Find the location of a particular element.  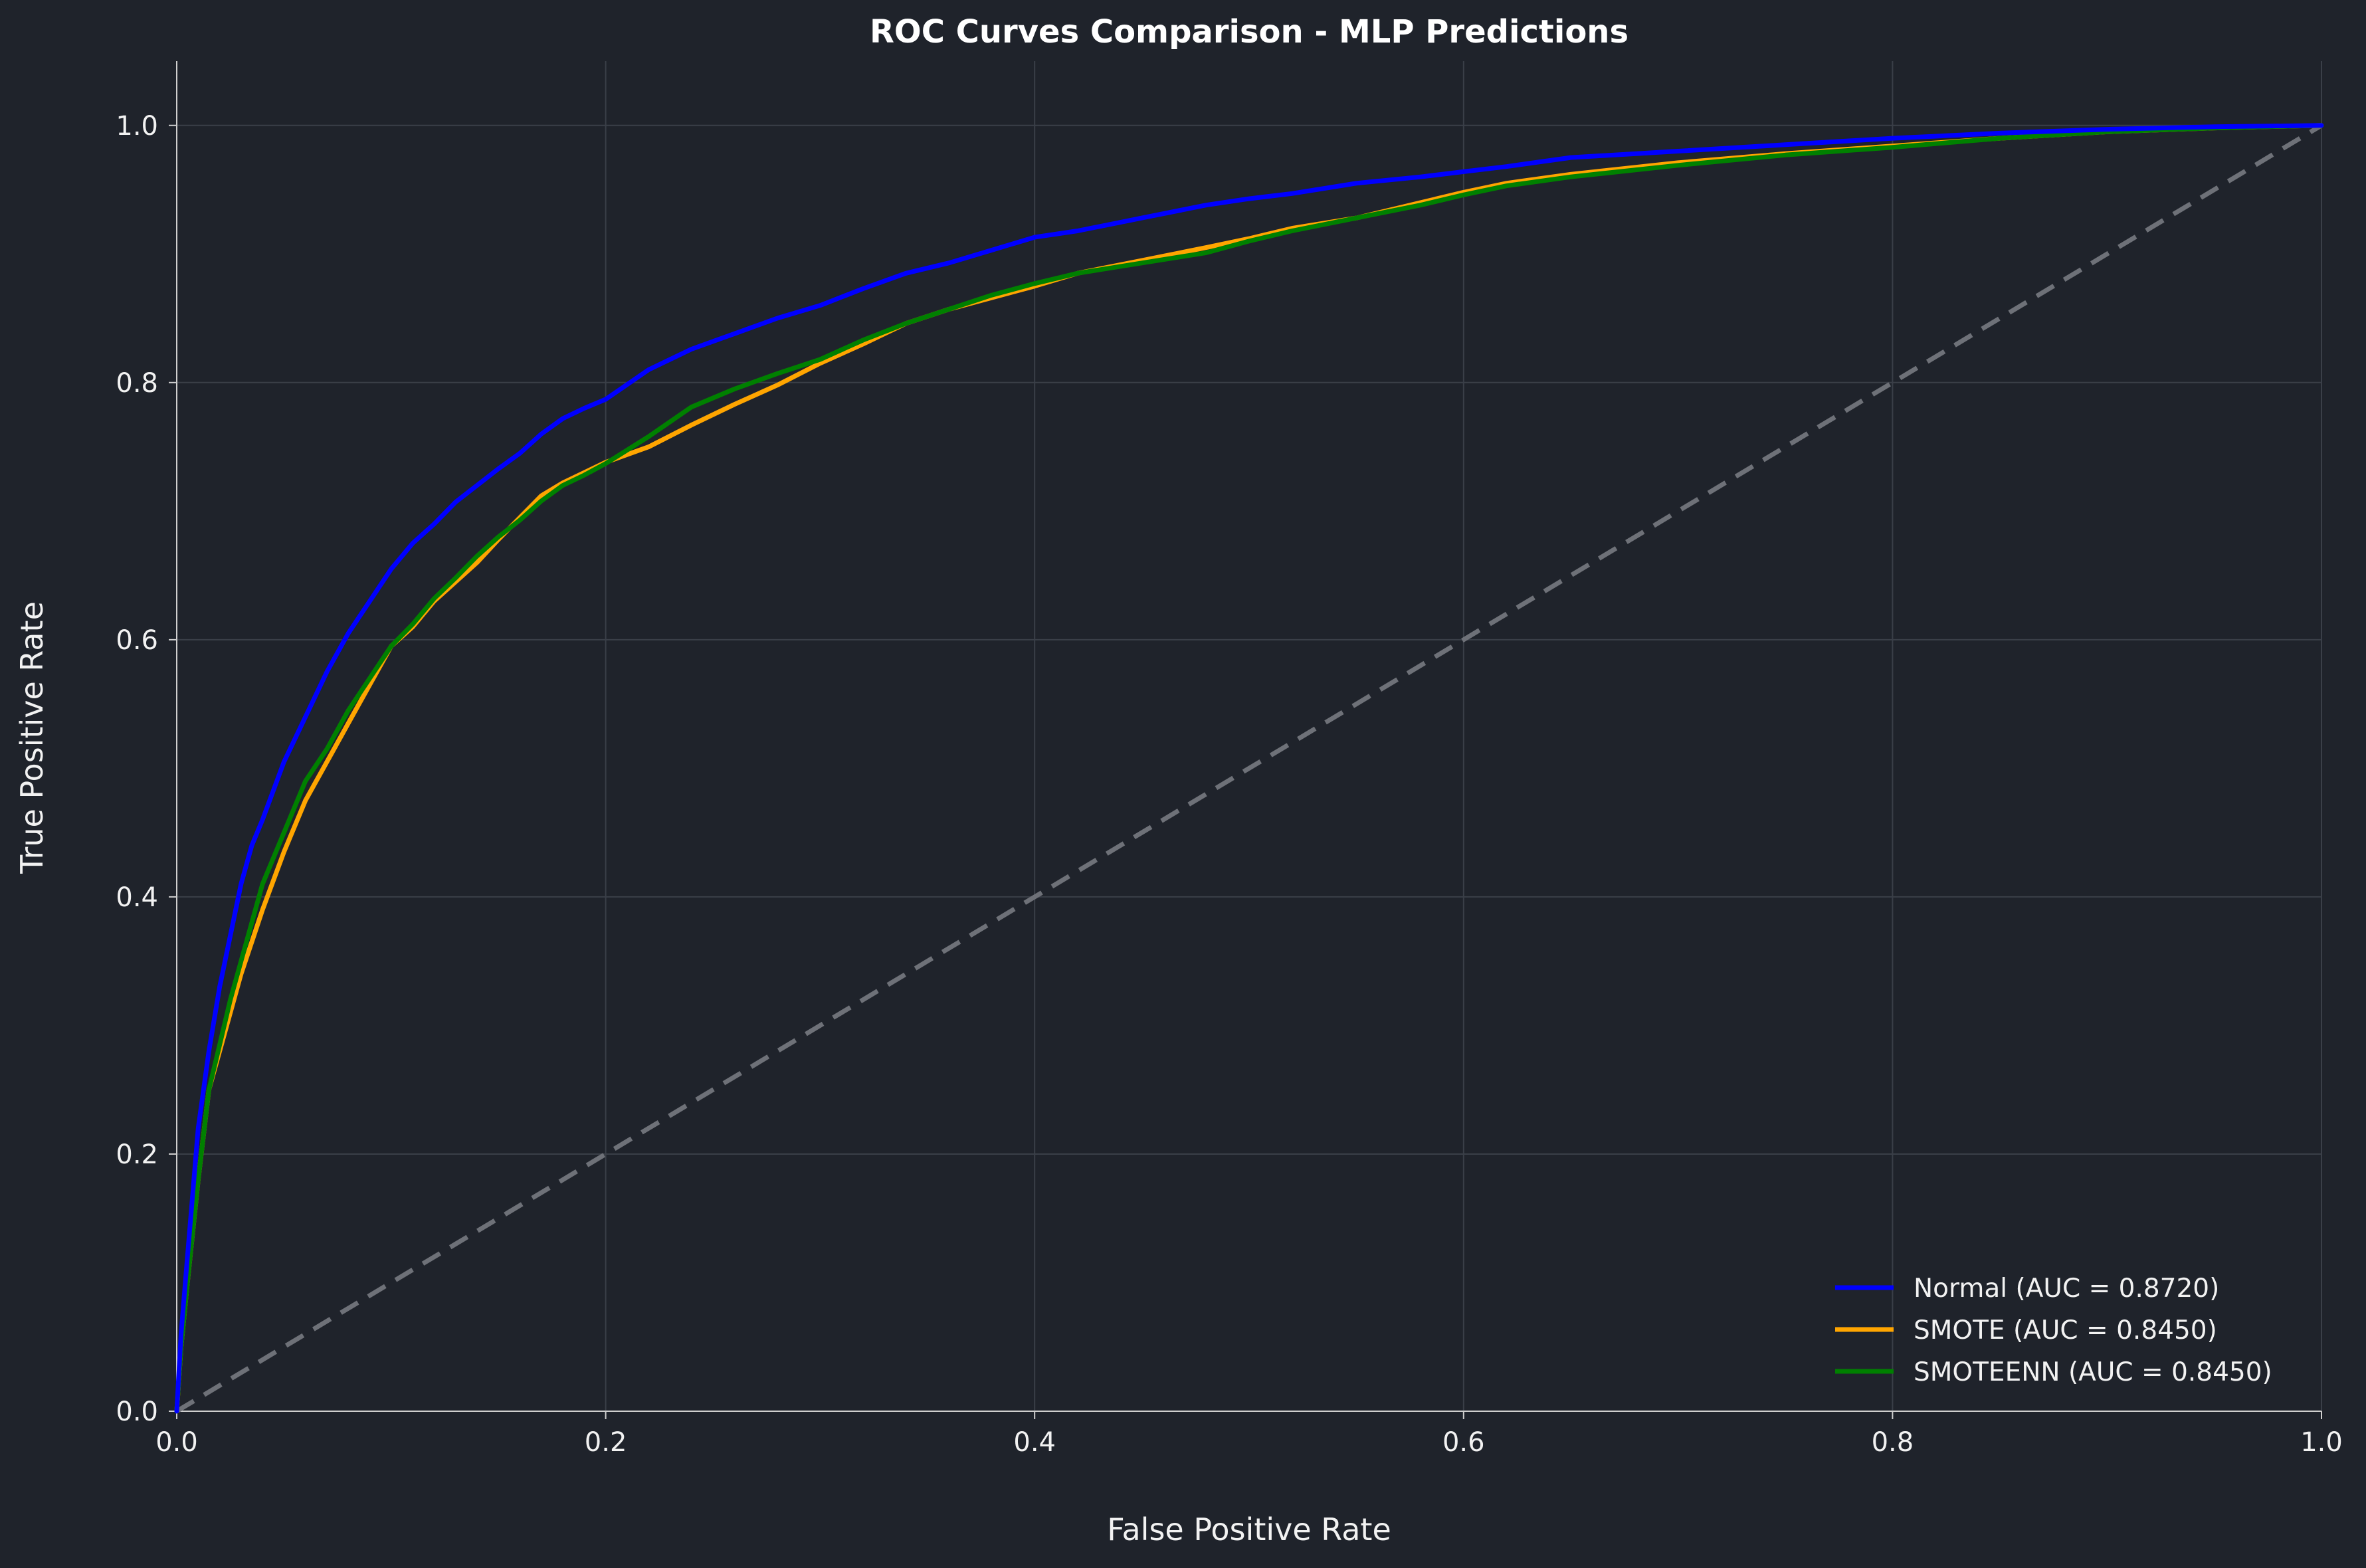

chart-title: ROC Curves Comparison - MLP Predictions is located at coordinates (1249, 31).